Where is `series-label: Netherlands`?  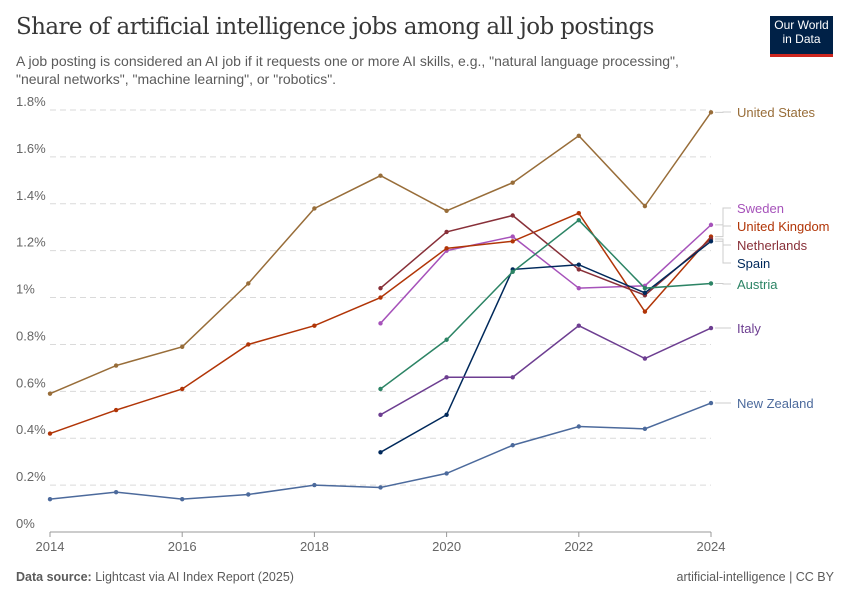 series-label: Netherlands is located at coordinates (772, 245).